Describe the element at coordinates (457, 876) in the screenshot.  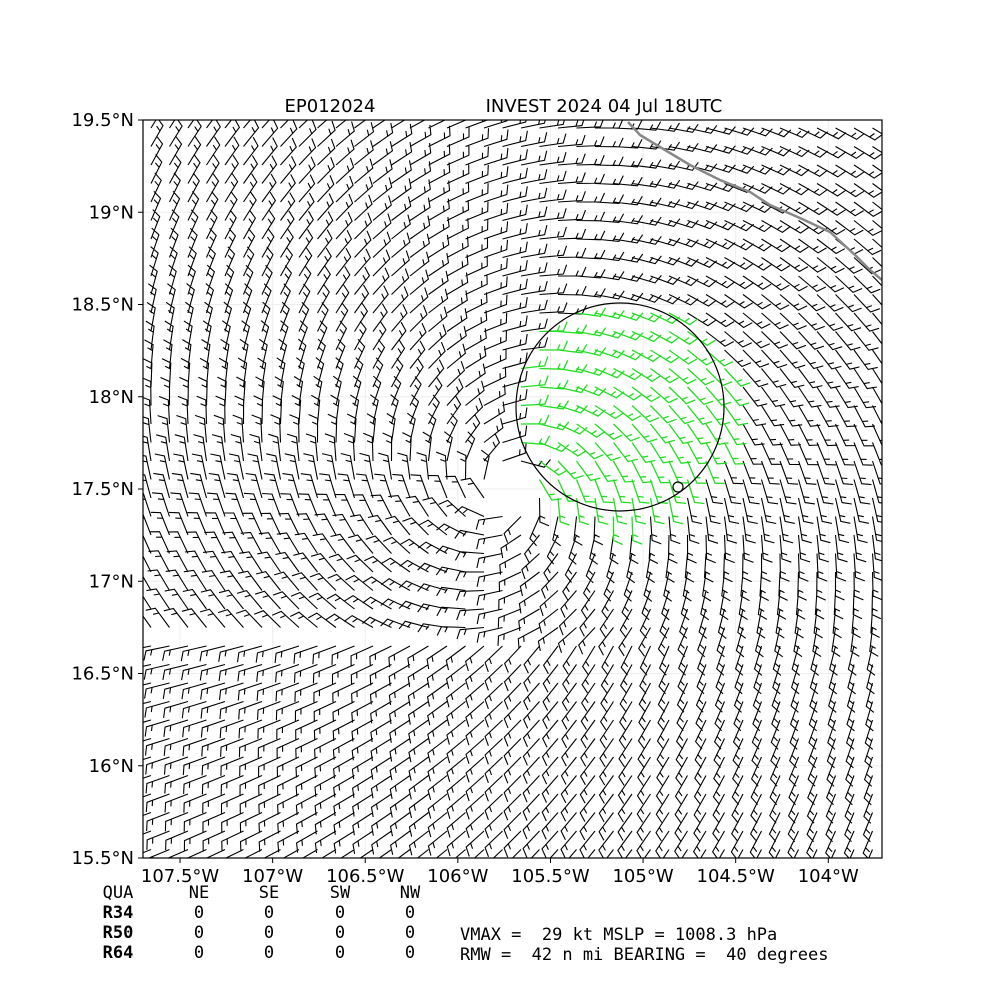
I see `x-tick-label: 106°W` at that location.